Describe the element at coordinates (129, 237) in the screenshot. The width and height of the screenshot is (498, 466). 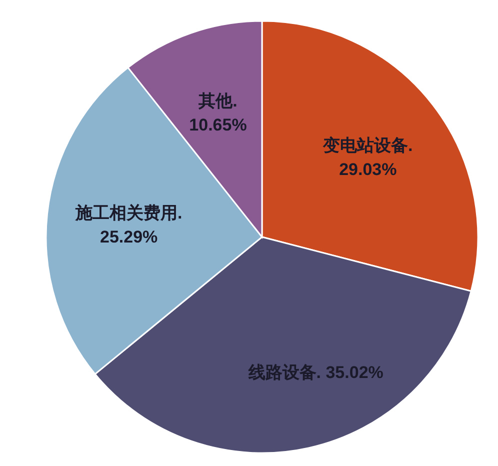
I see `data-label: 25.29%` at that location.